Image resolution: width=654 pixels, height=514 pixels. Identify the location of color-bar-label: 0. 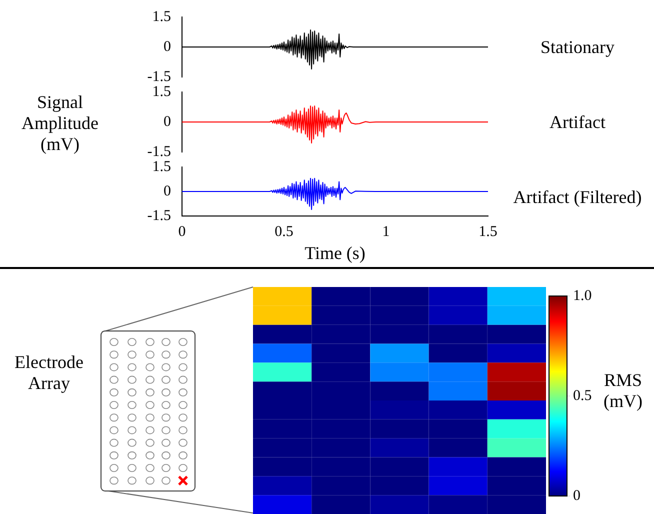
(576, 496).